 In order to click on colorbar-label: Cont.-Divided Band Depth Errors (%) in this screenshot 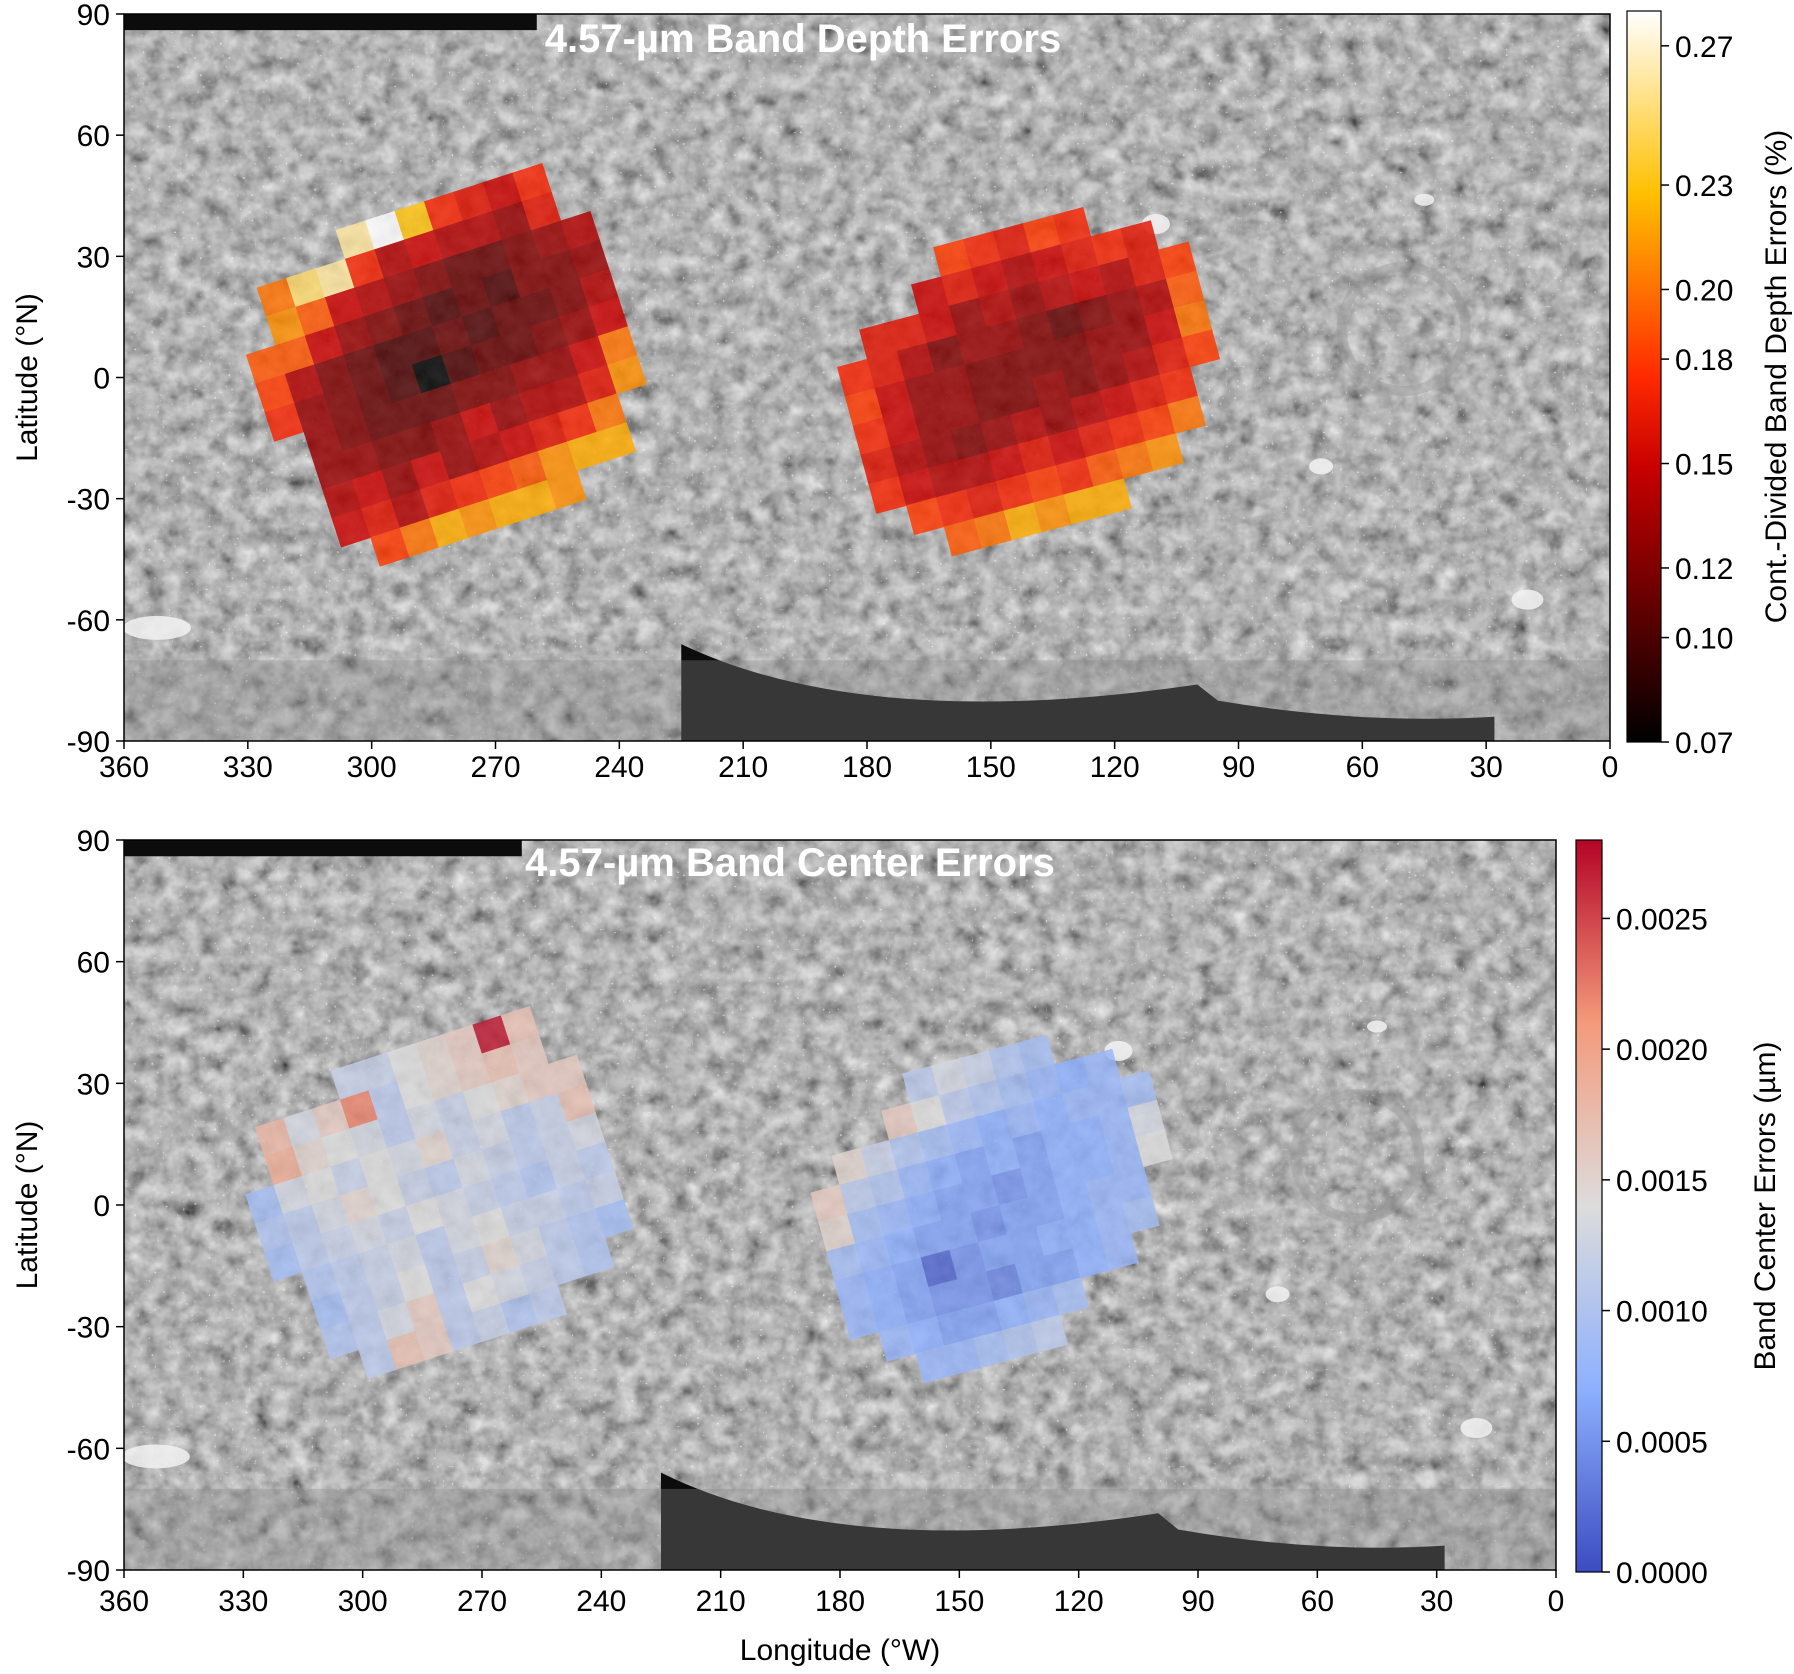, I will do `click(1776, 377)`.